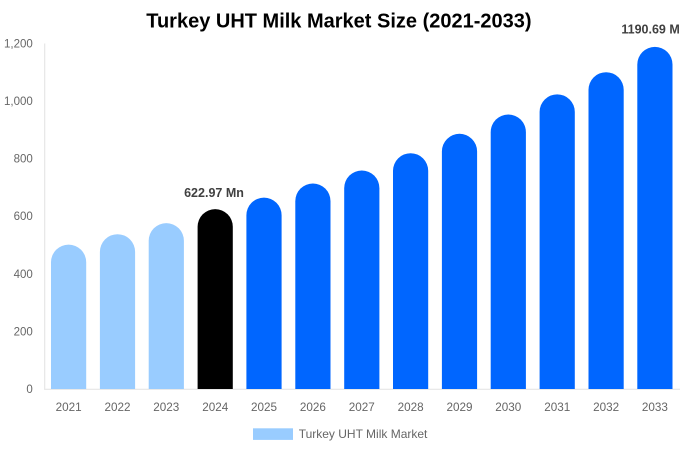  What do you see at coordinates (362, 407) in the screenshot?
I see `svg-text: 2027` at bounding box center [362, 407].